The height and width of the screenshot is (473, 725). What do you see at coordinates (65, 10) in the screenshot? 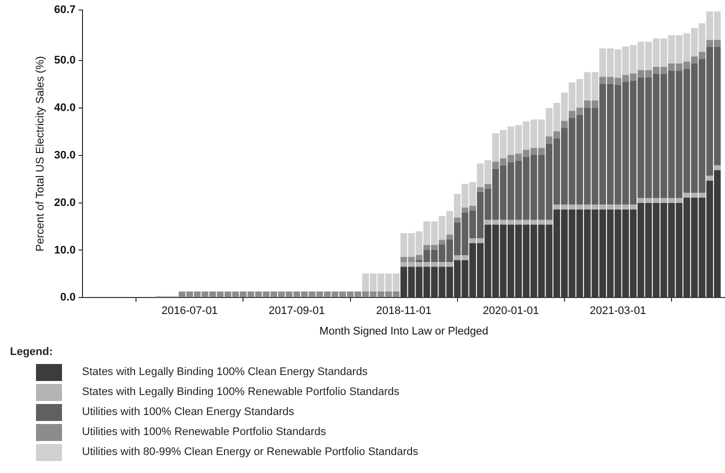
I see `y-tick-label: 60.7` at bounding box center [65, 10].